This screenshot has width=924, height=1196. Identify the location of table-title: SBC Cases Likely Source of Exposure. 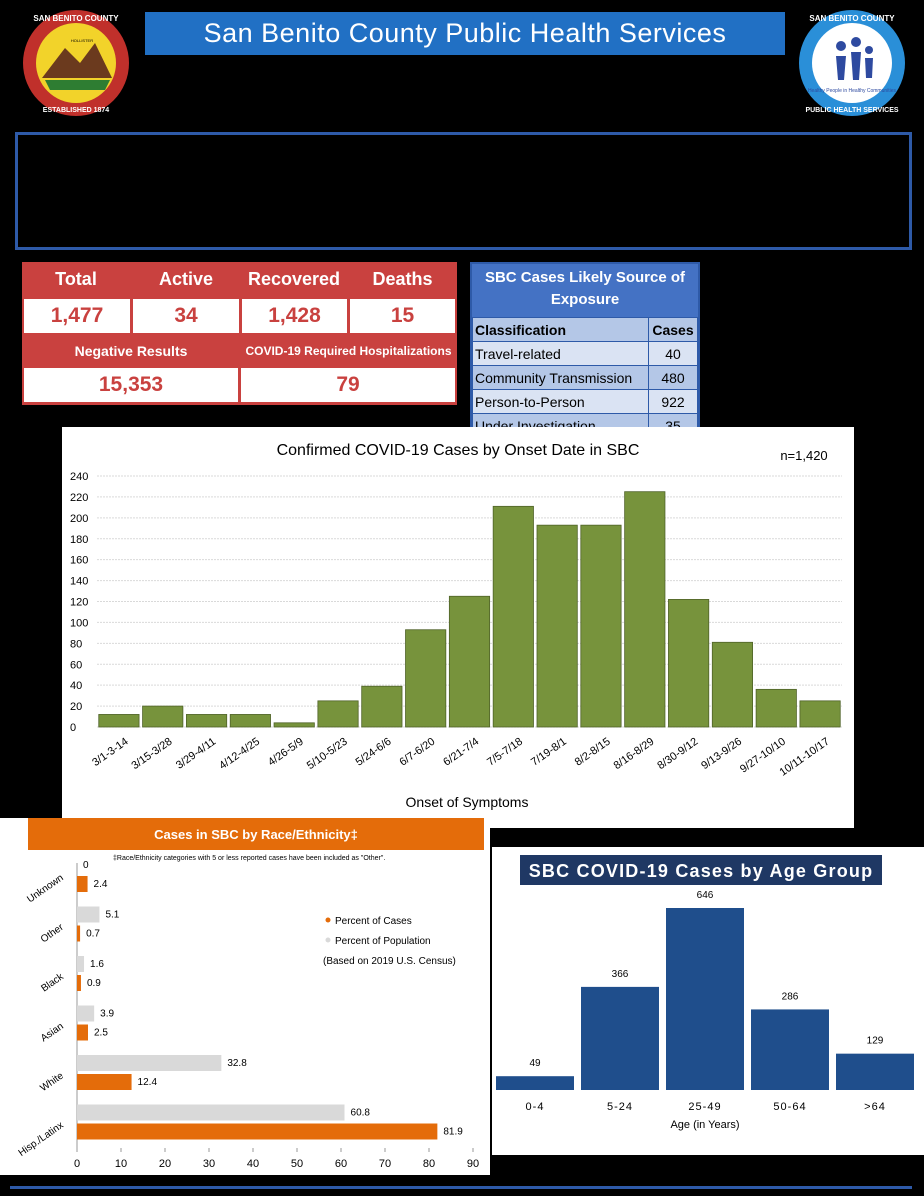
(585, 290).